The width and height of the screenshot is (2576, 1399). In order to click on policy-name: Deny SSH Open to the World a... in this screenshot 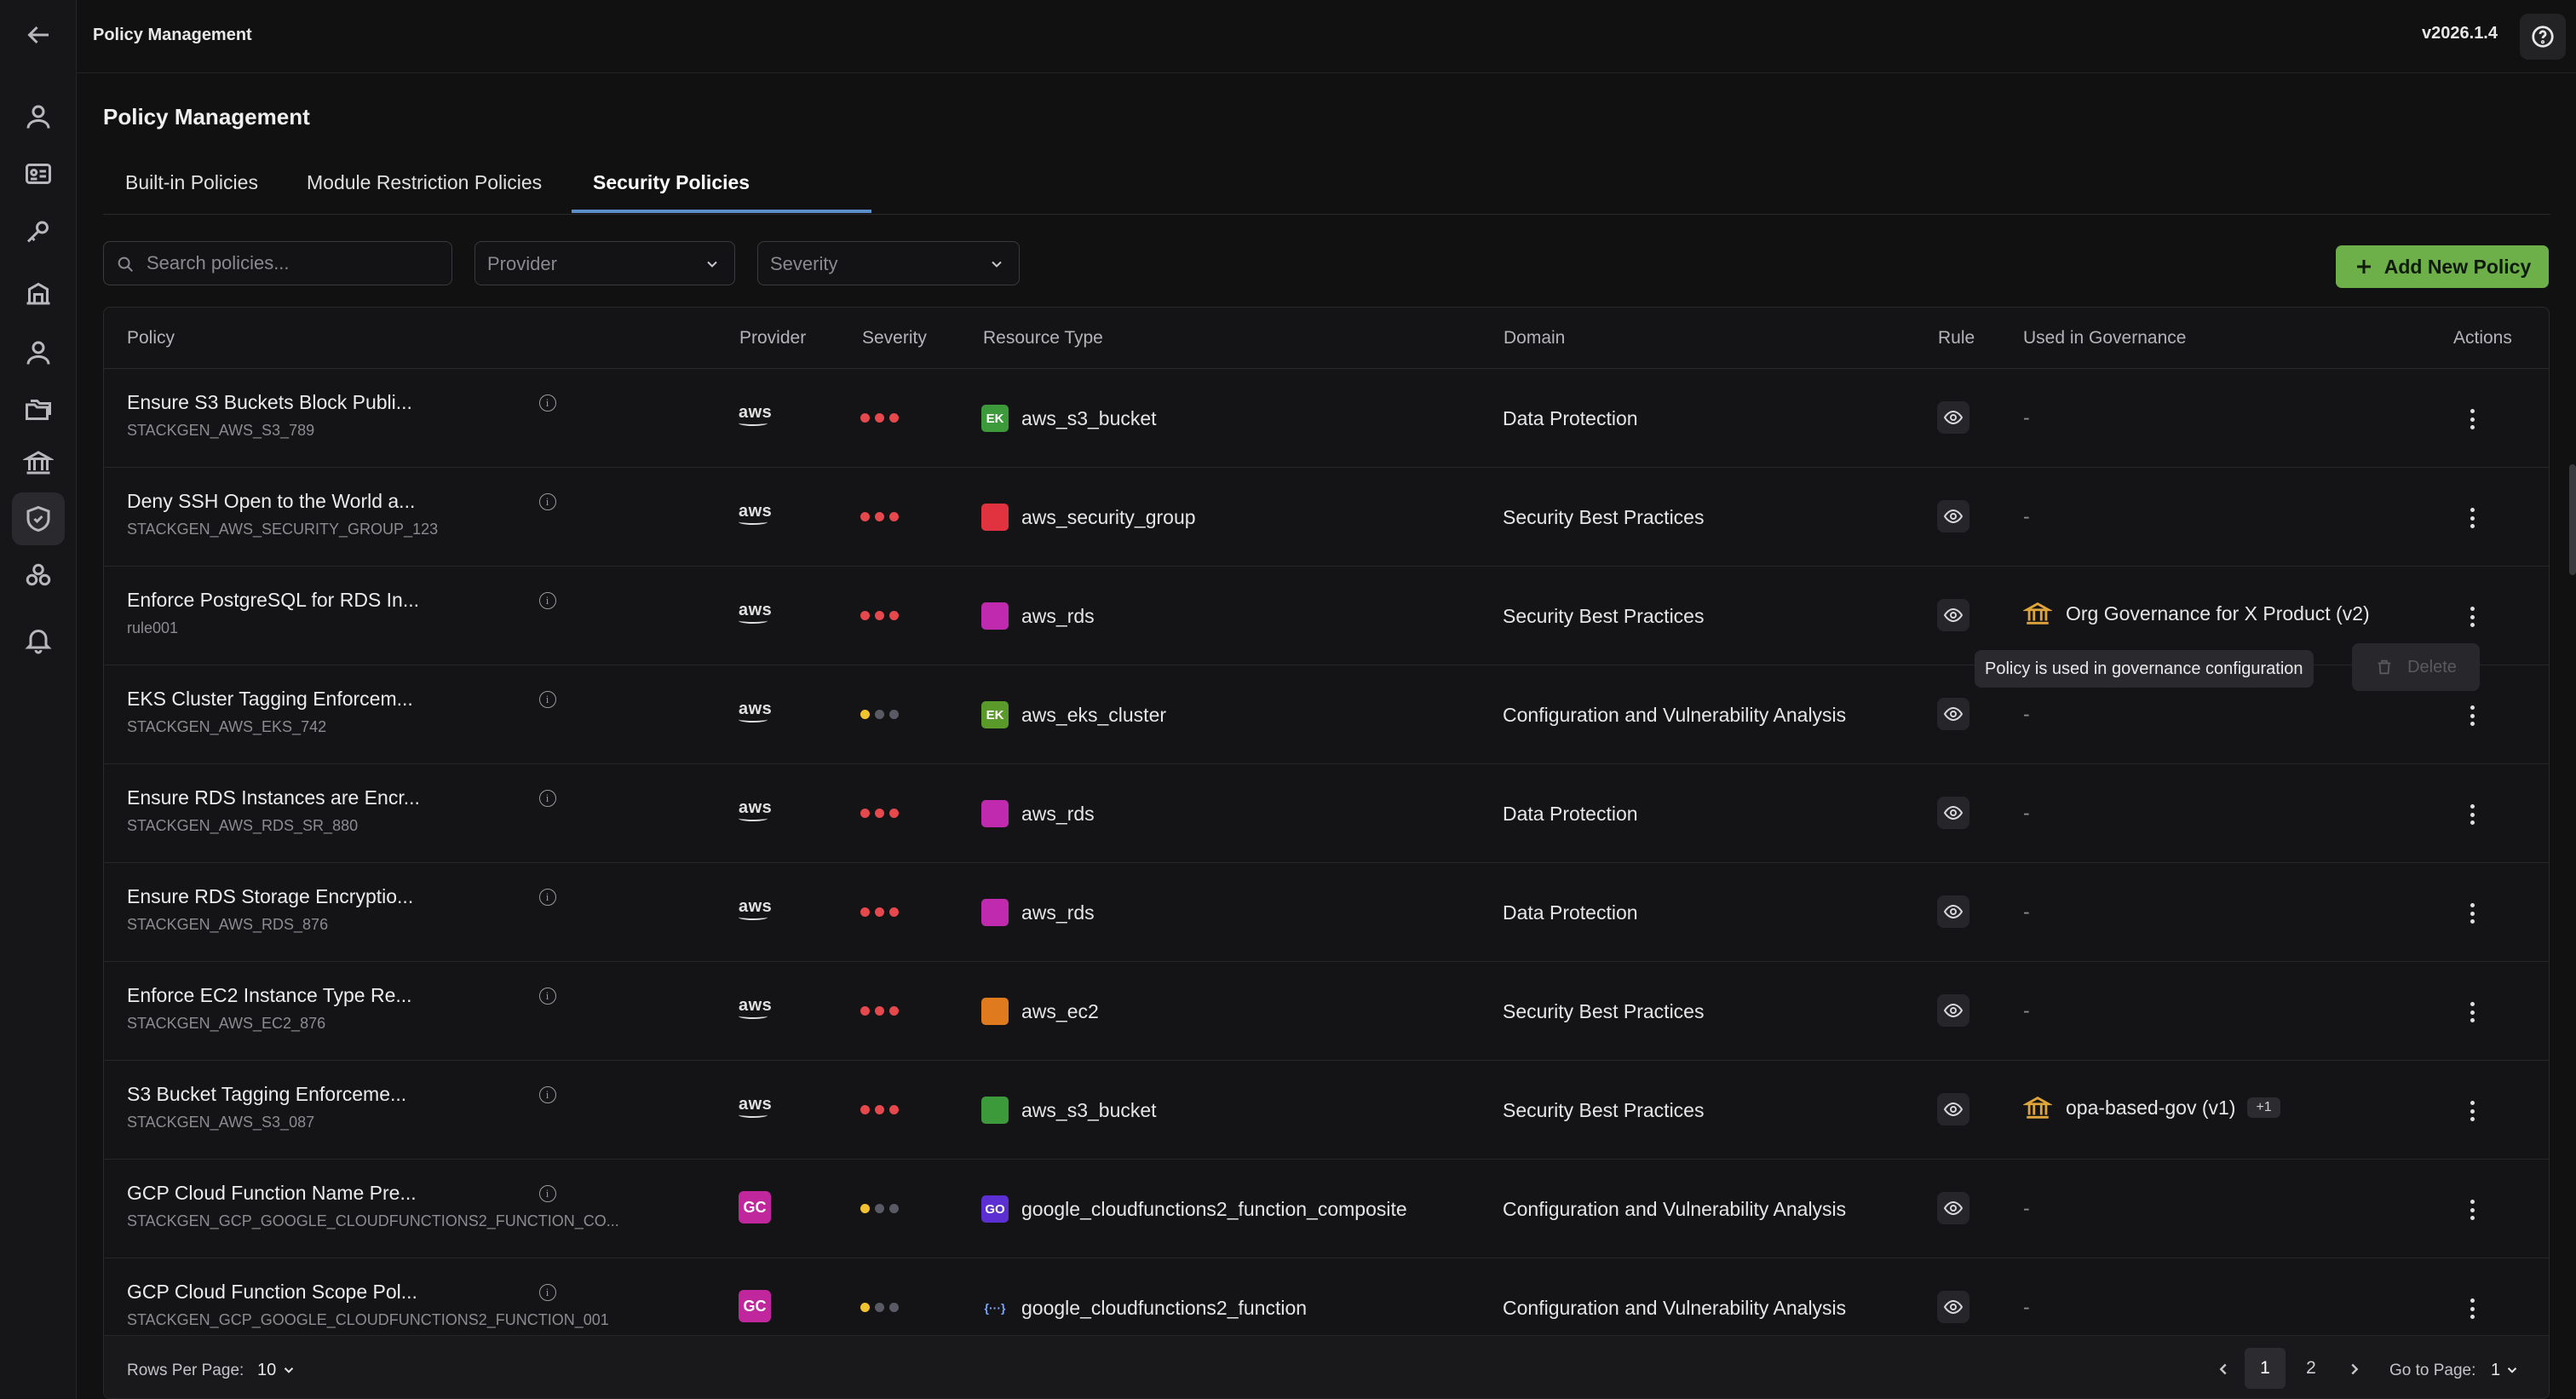, I will do `click(272, 501)`.